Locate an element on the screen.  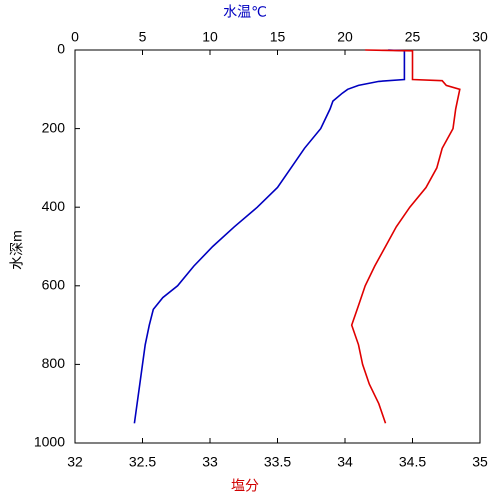
x-tick-label: 33 is located at coordinates (210, 462).